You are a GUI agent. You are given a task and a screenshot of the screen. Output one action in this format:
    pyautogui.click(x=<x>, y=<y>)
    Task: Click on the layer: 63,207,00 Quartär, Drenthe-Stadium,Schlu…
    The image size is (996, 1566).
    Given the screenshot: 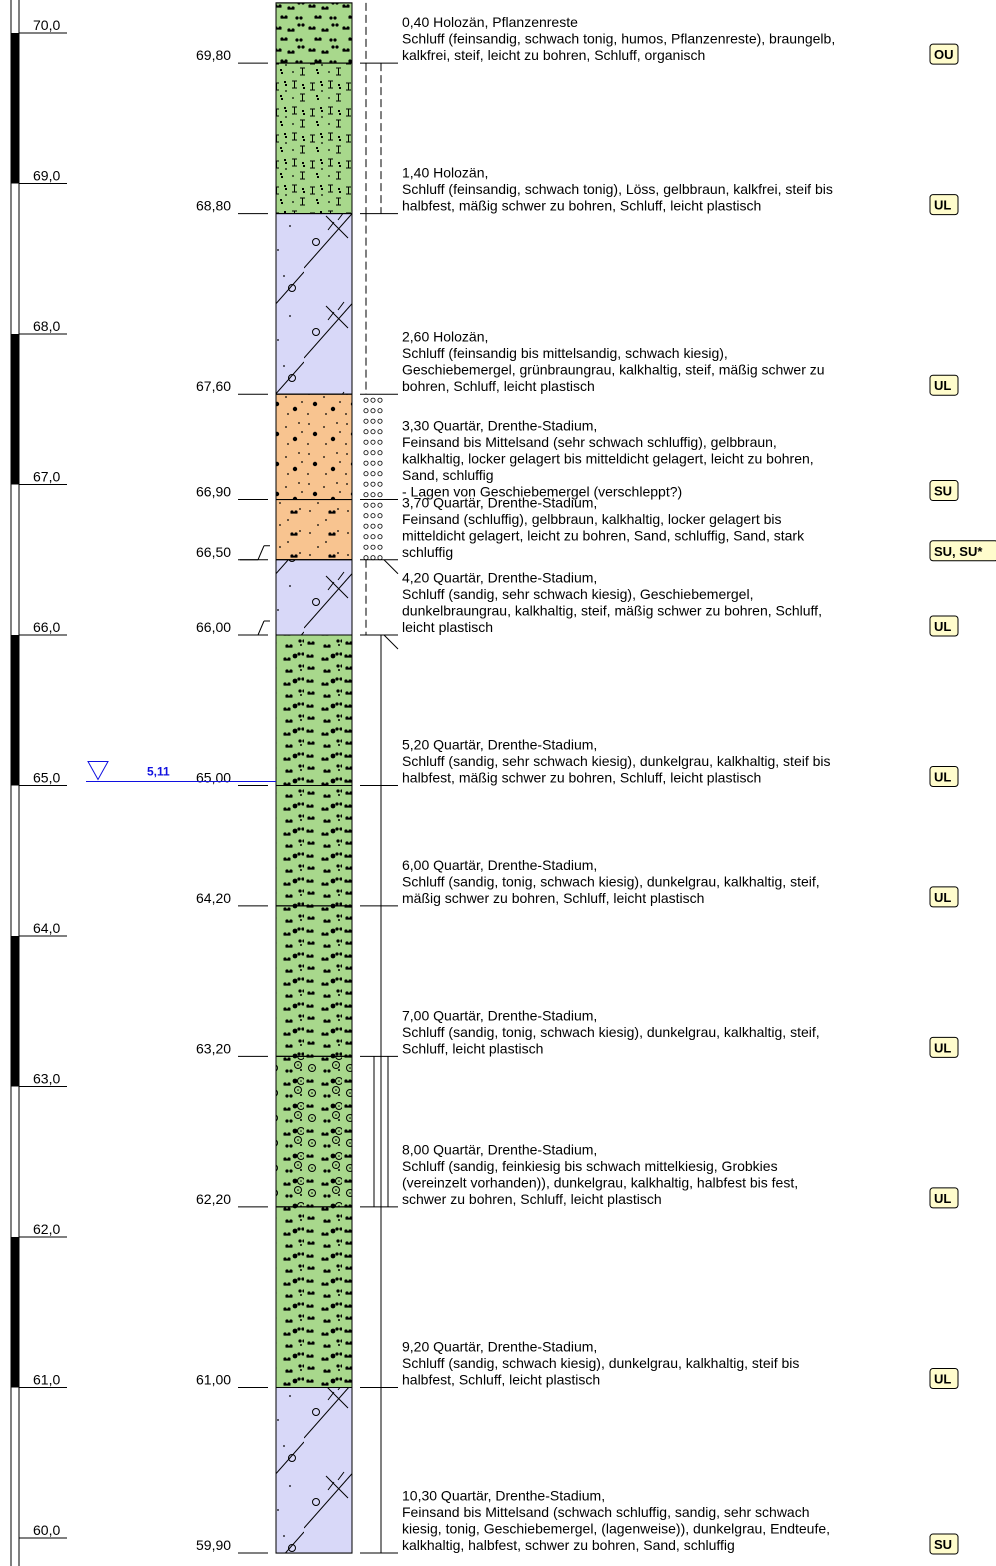 What is the action you would take?
    pyautogui.click(x=577, y=981)
    